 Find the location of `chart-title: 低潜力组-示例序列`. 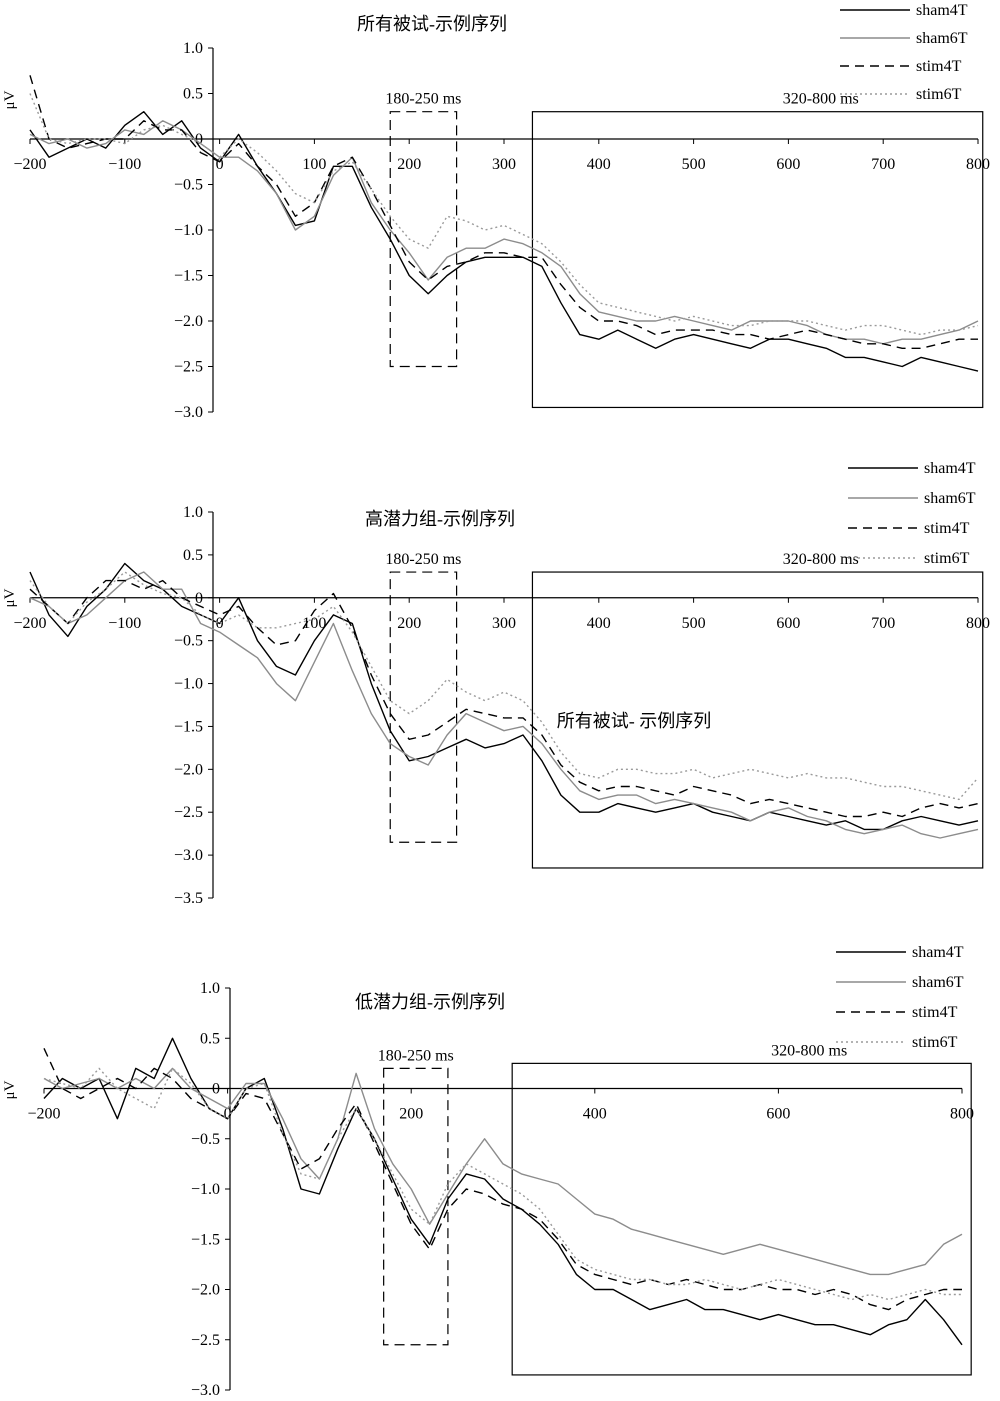

chart-title: 低潜力组-示例序列 is located at coordinates (430, 1002).